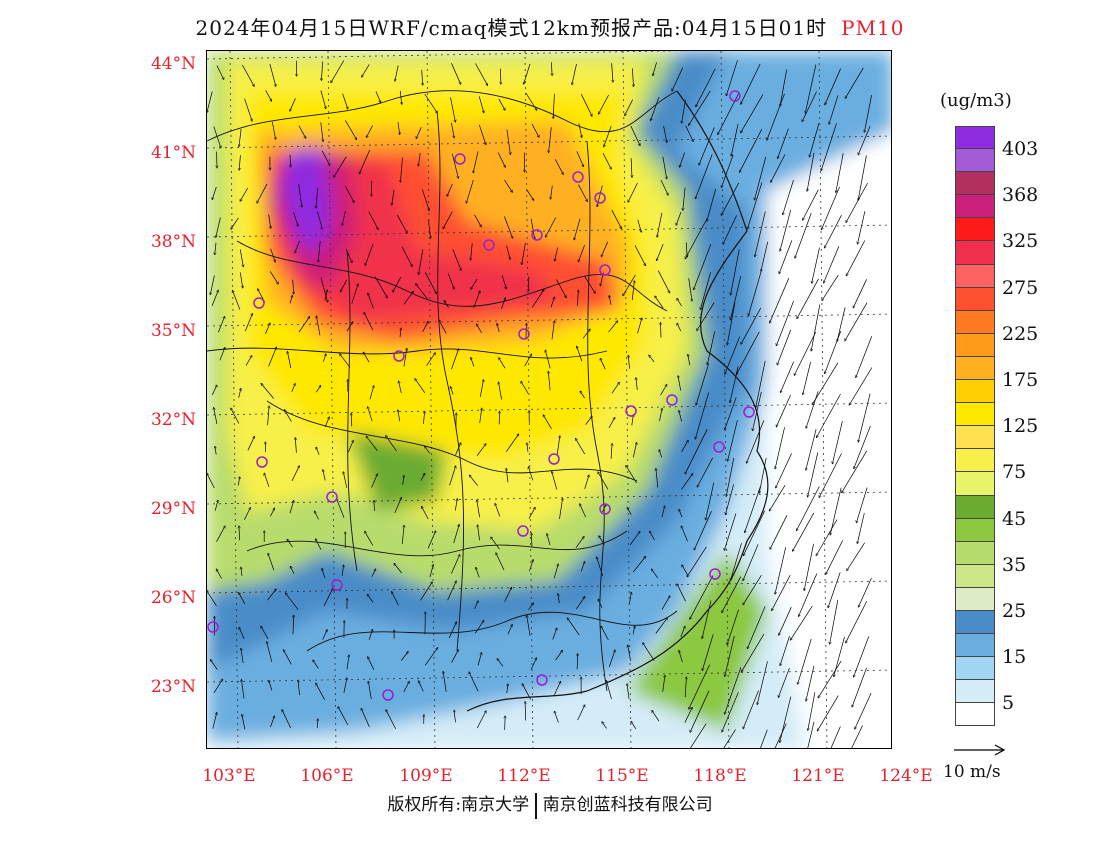 This screenshot has height=850, width=1100. Describe the element at coordinates (1020, 287) in the screenshot. I see `colorbar-label: 275` at that location.